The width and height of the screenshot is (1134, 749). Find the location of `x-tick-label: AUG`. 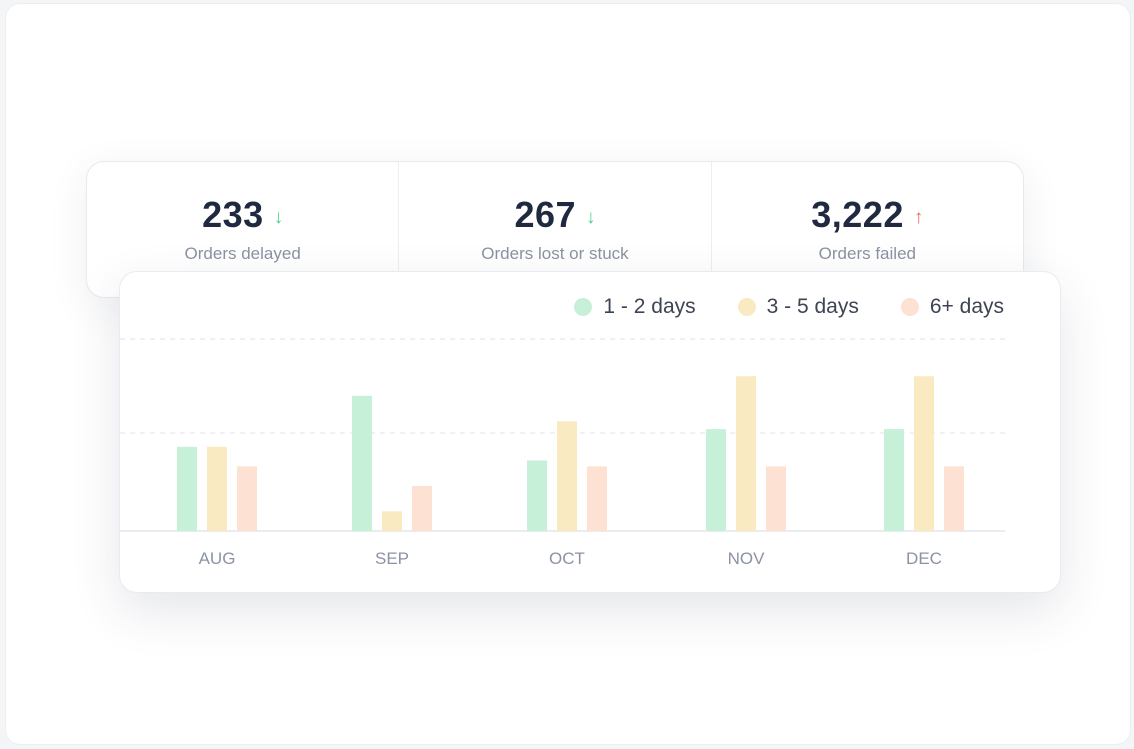

x-tick-label: AUG is located at coordinates (217, 558).